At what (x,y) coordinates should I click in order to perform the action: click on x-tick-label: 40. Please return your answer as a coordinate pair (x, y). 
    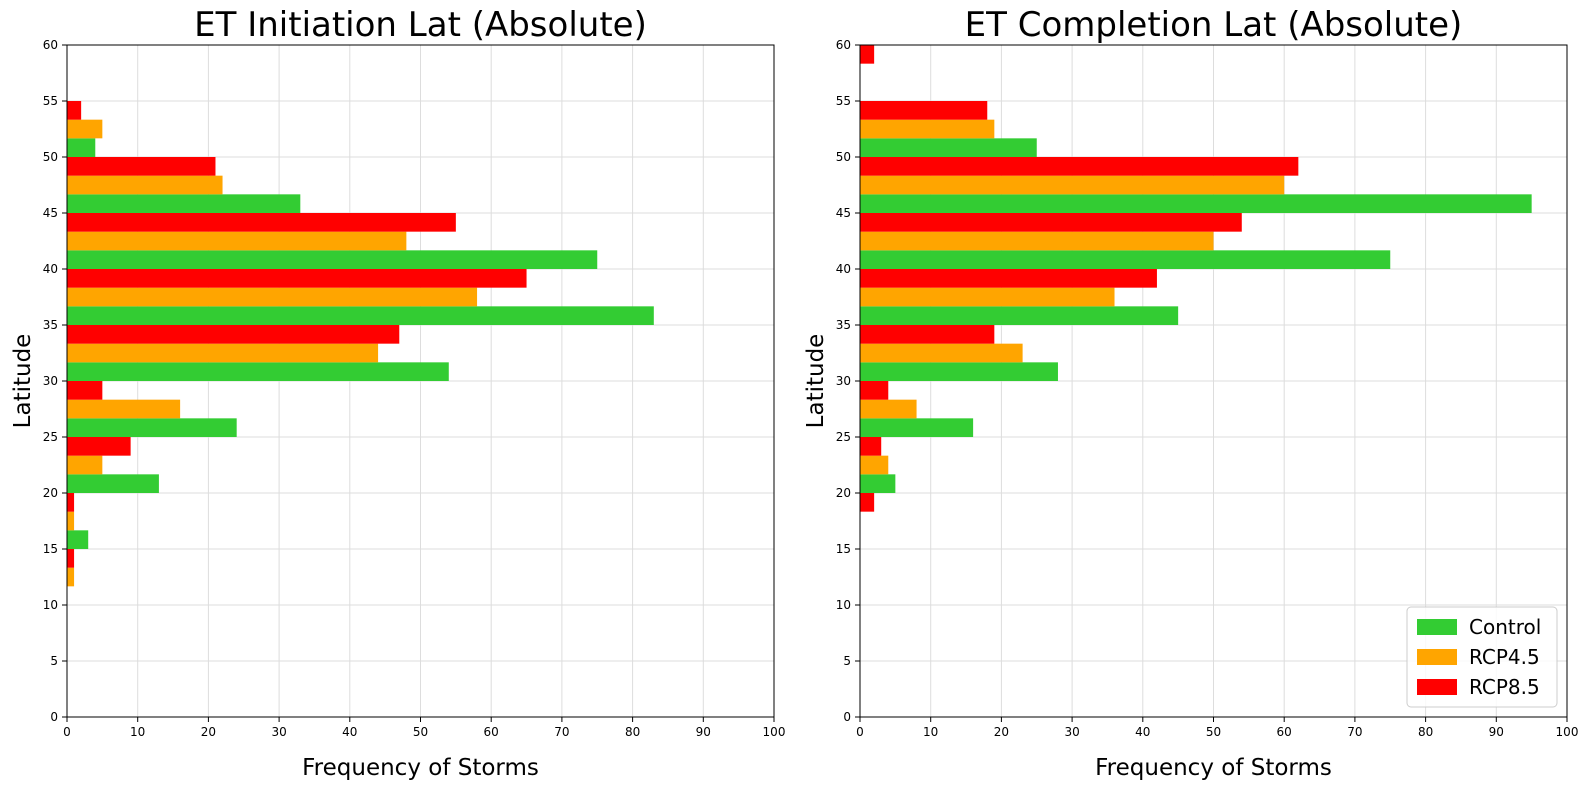
    Looking at the image, I should click on (349, 732).